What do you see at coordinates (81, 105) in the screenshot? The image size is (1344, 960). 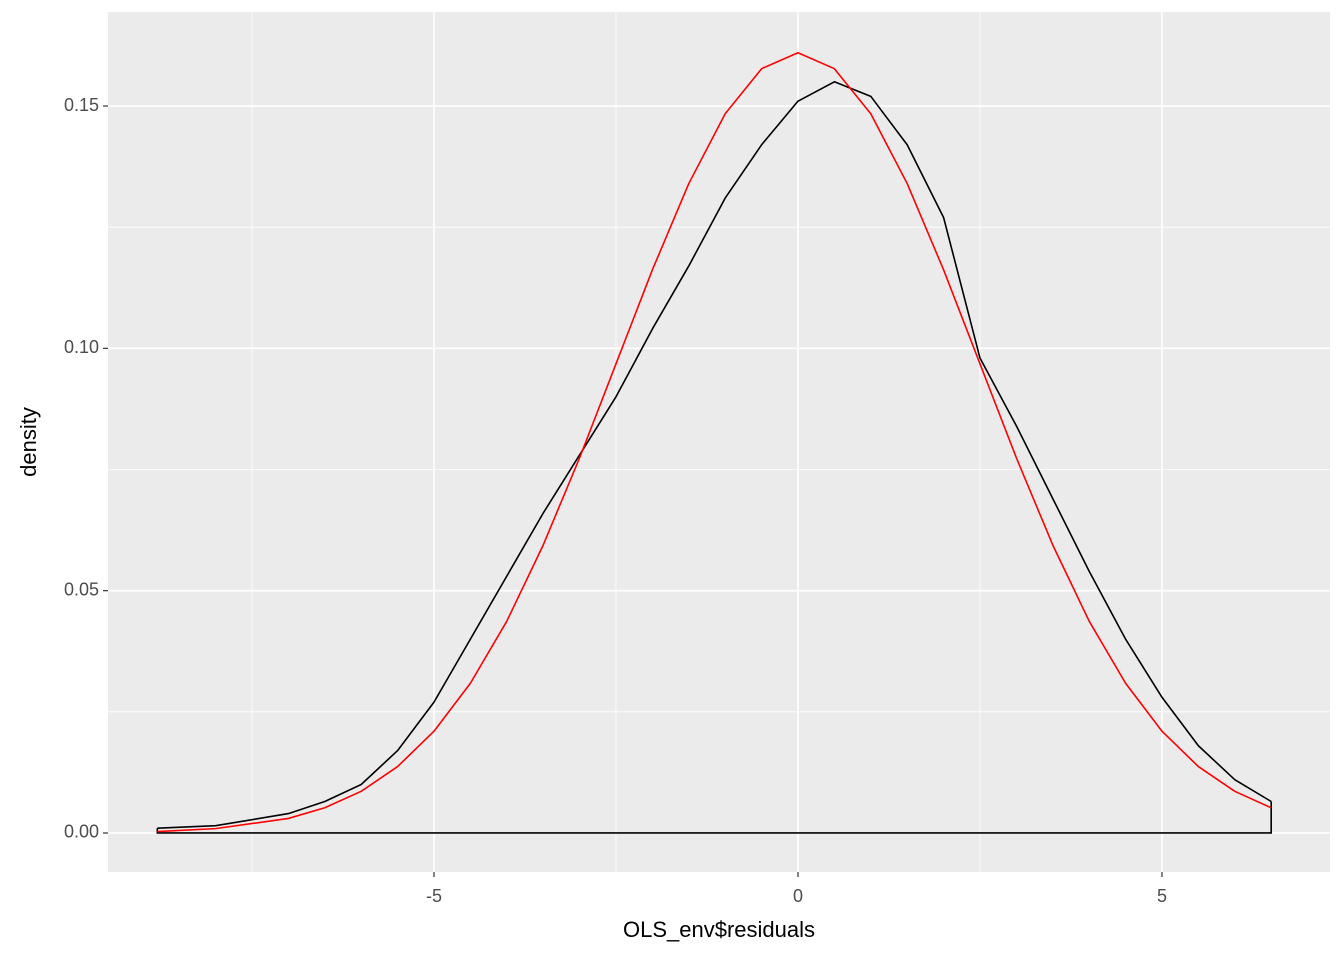 I see `y-tick-label: 0.15` at bounding box center [81, 105].